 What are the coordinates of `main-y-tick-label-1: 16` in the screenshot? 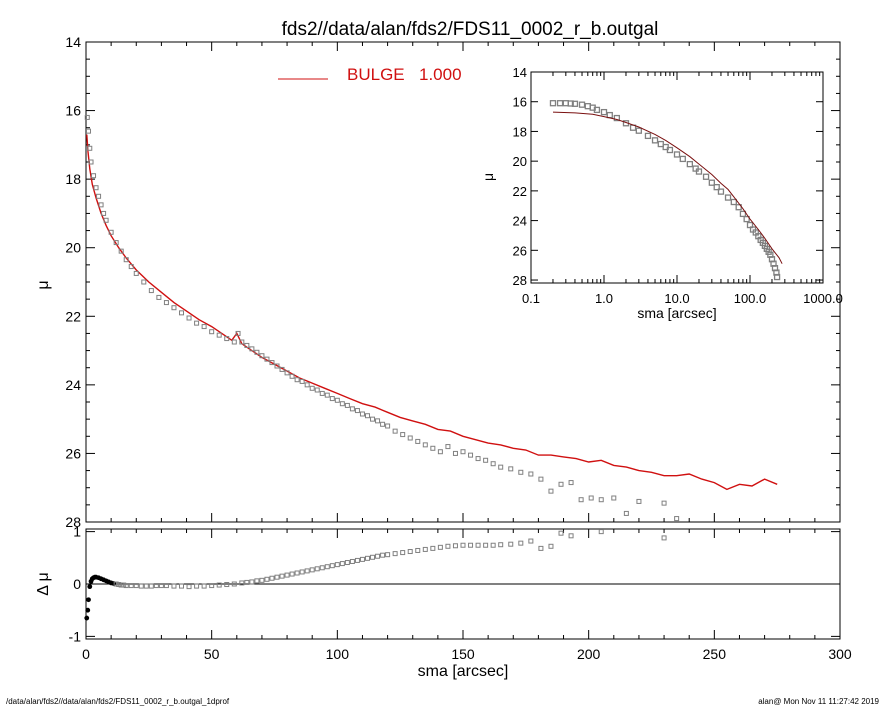 It's located at (73, 111).